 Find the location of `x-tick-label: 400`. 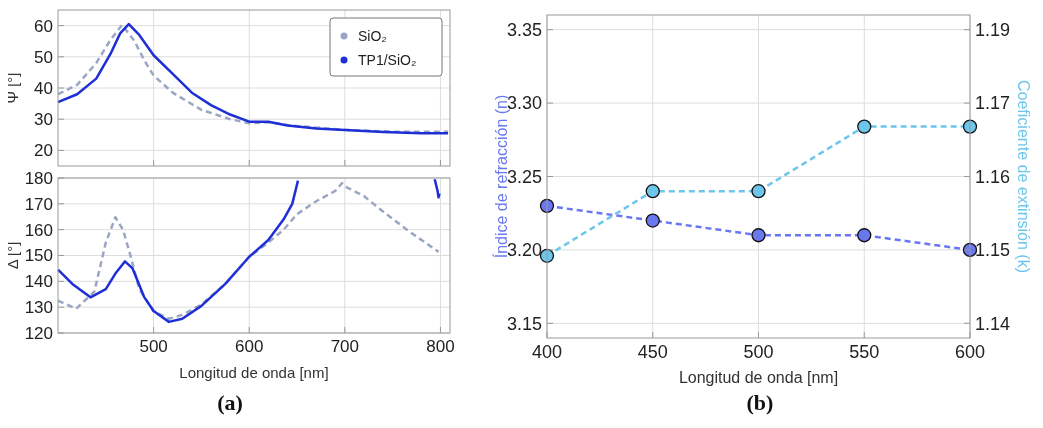

x-tick-label: 400 is located at coordinates (547, 352).